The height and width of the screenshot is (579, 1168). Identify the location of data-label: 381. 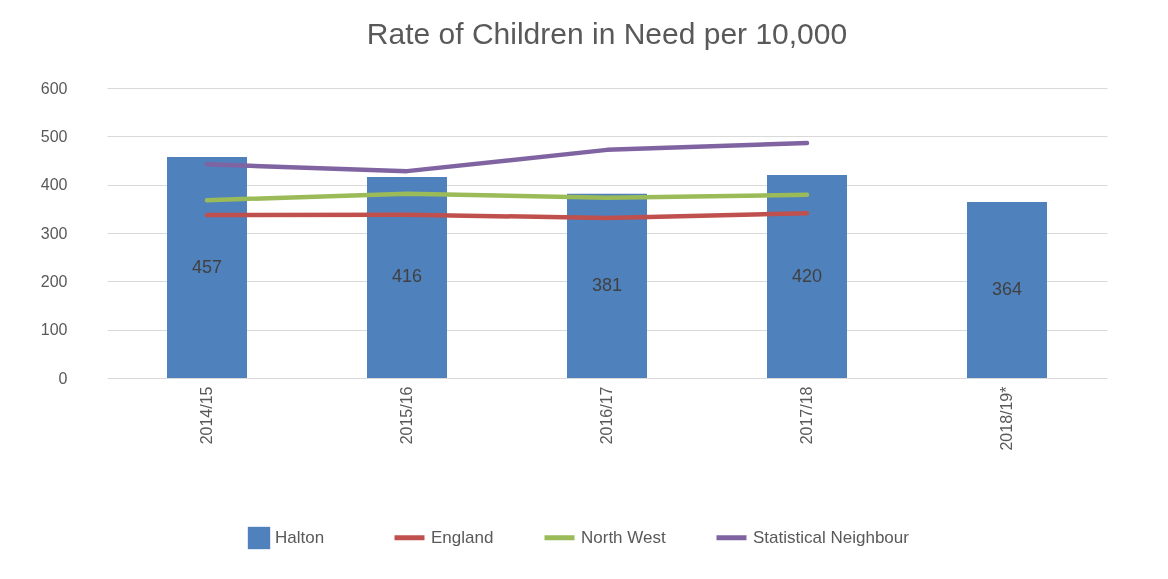
(607, 284).